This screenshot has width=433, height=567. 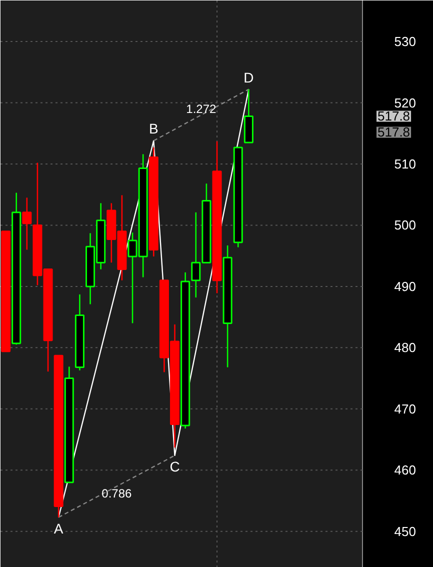 What do you see at coordinates (201, 109) in the screenshot?
I see `annotation: 1.272` at bounding box center [201, 109].